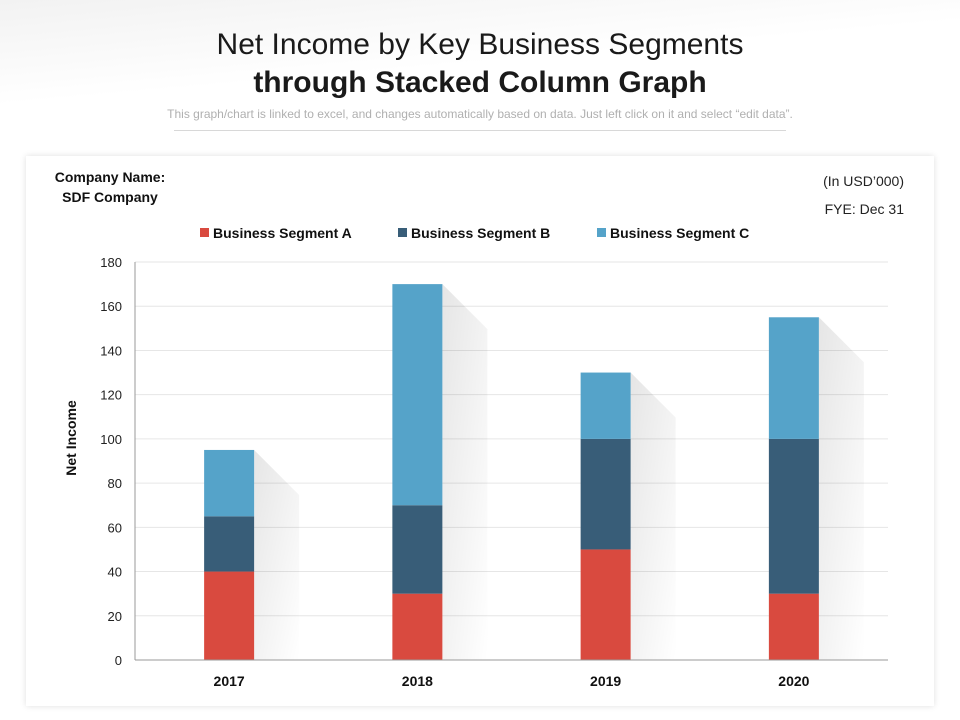  What do you see at coordinates (480, 130) in the screenshot?
I see `title-divider` at bounding box center [480, 130].